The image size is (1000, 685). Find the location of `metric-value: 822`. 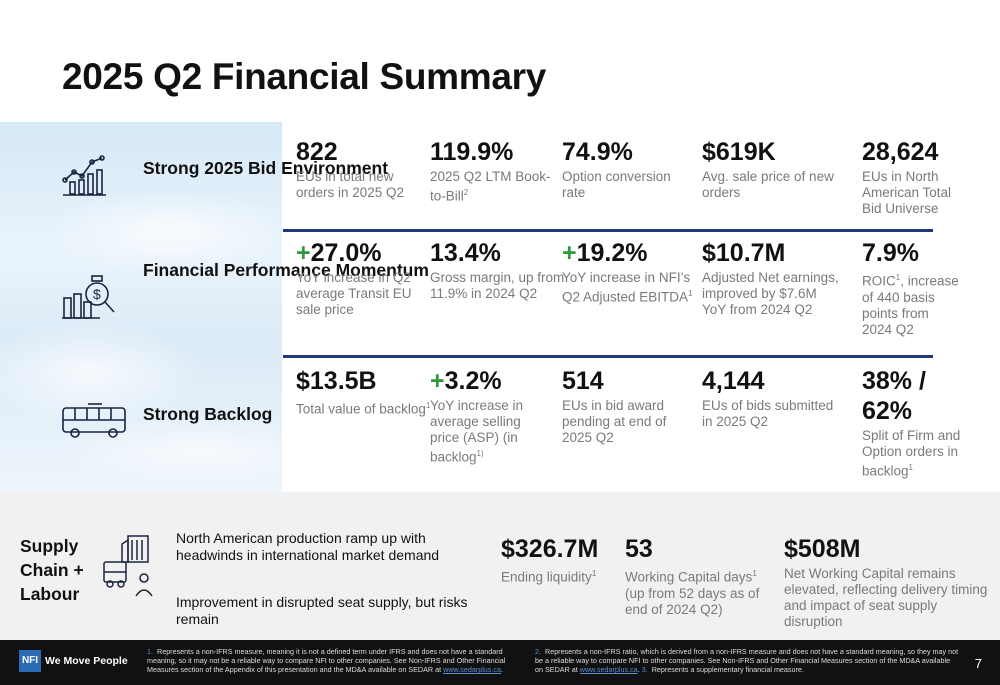

metric-value: 822 is located at coordinates (317, 152).